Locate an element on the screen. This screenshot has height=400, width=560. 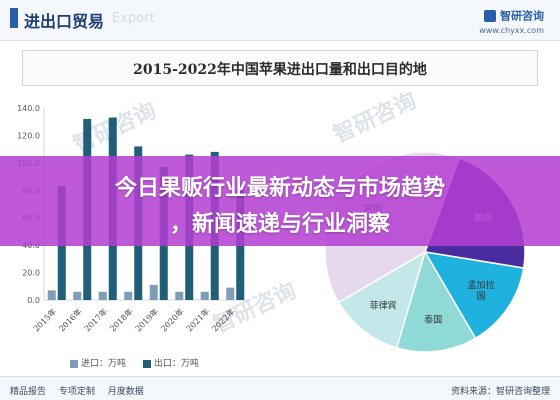
x-tick-label: 2019年 is located at coordinates (146, 319).